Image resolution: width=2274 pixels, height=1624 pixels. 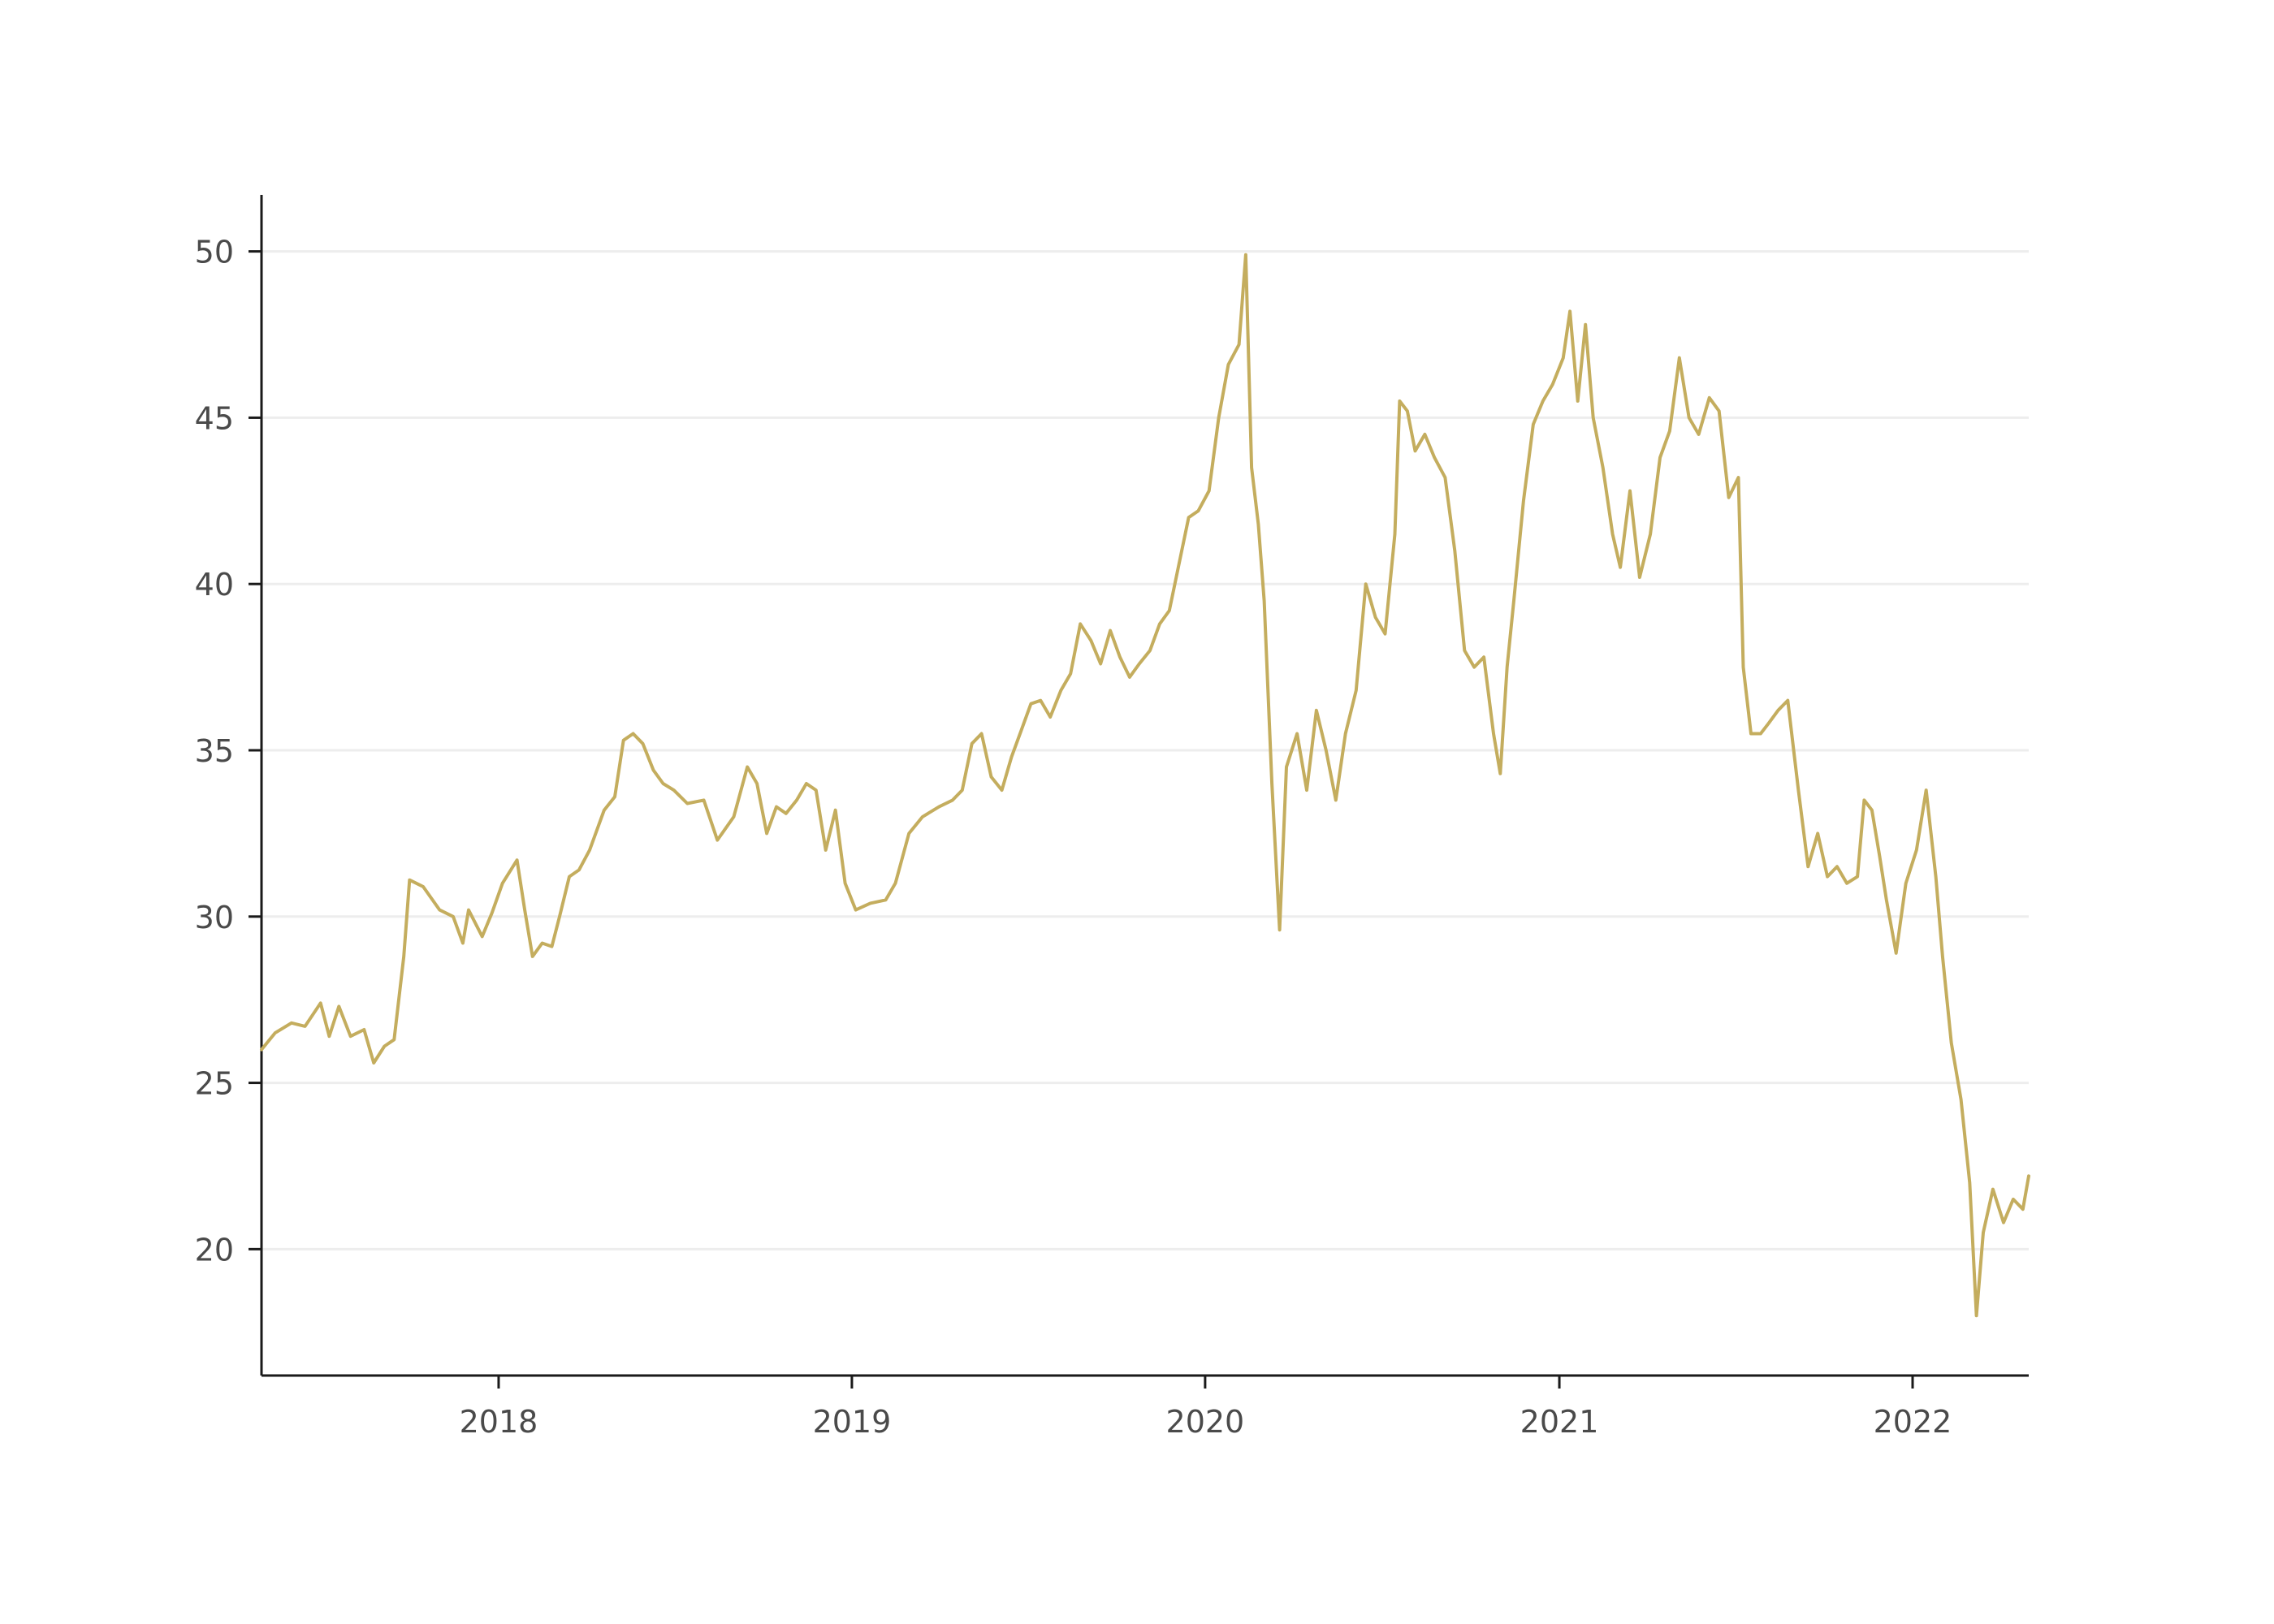 I want to click on x-tick-label-2021: 2021, so click(x=1559, y=1422).